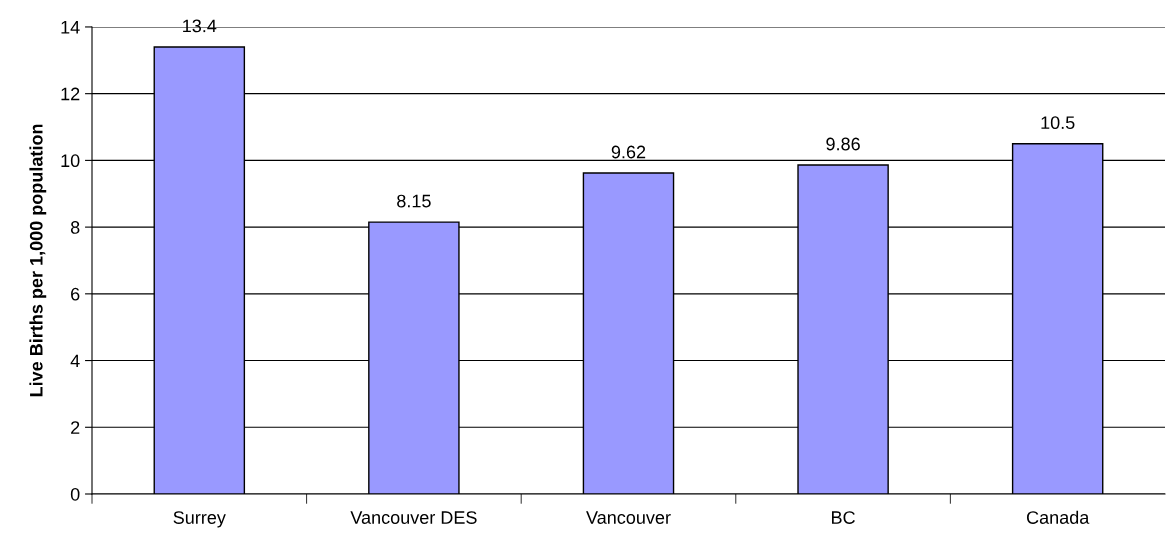 The width and height of the screenshot is (1172, 539). I want to click on x-tick-label: BC, so click(843, 517).